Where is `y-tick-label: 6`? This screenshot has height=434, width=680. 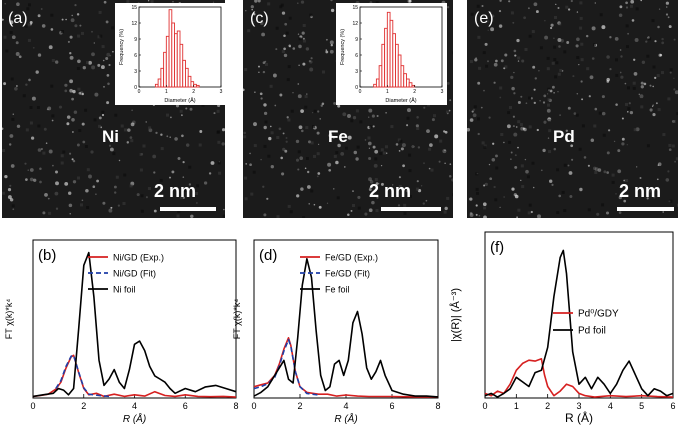
y-tick-label: 6 is located at coordinates (135, 56).